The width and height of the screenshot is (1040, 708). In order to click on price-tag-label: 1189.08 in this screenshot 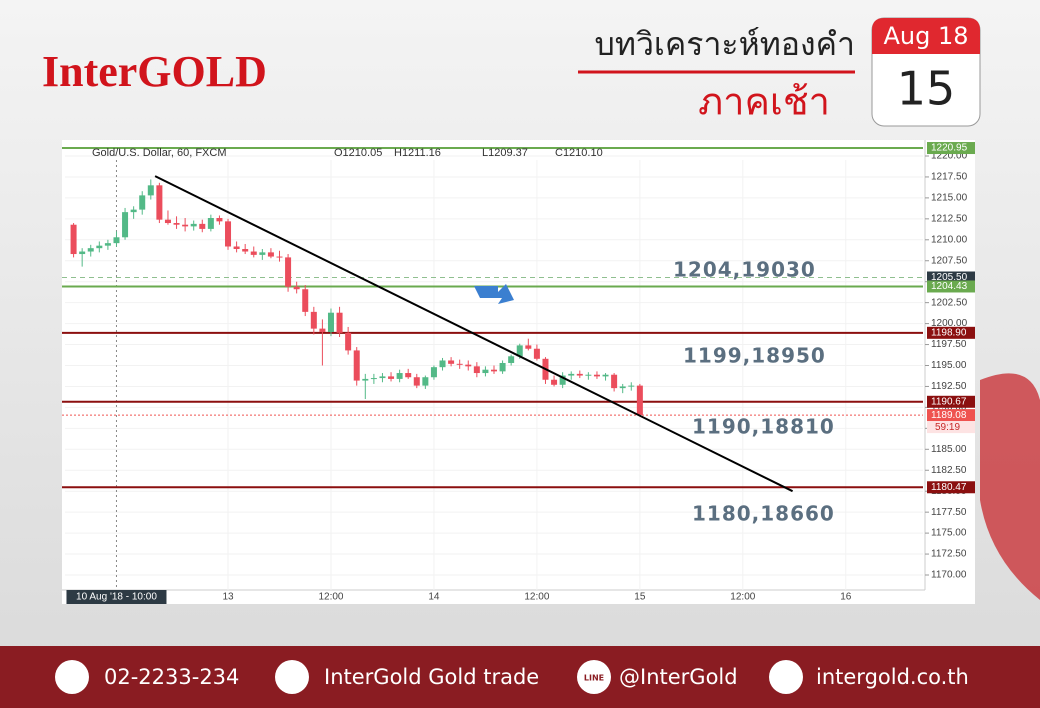, I will do `click(949, 415)`.